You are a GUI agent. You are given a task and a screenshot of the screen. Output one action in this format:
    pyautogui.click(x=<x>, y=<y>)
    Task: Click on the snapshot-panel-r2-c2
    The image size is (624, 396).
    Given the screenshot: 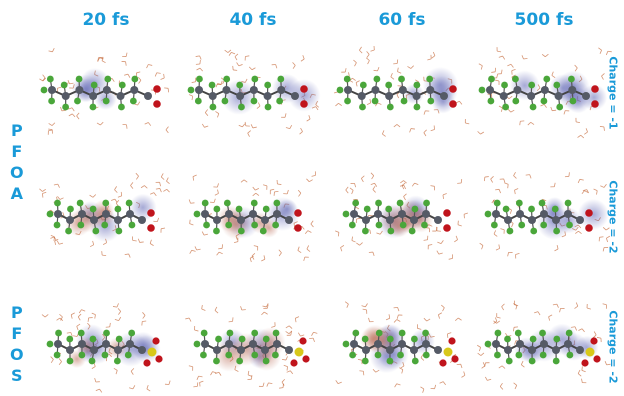 What is the action you would take?
    pyautogui.click(x=252, y=217)
    